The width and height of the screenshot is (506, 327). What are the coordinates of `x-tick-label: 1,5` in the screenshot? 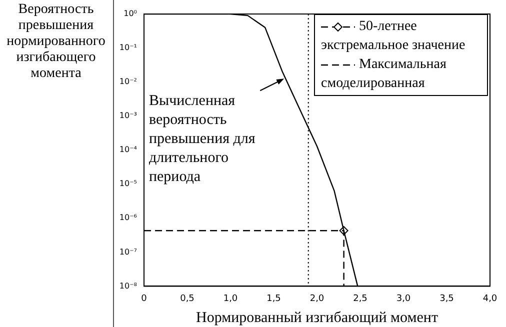 It's located at (273, 299).